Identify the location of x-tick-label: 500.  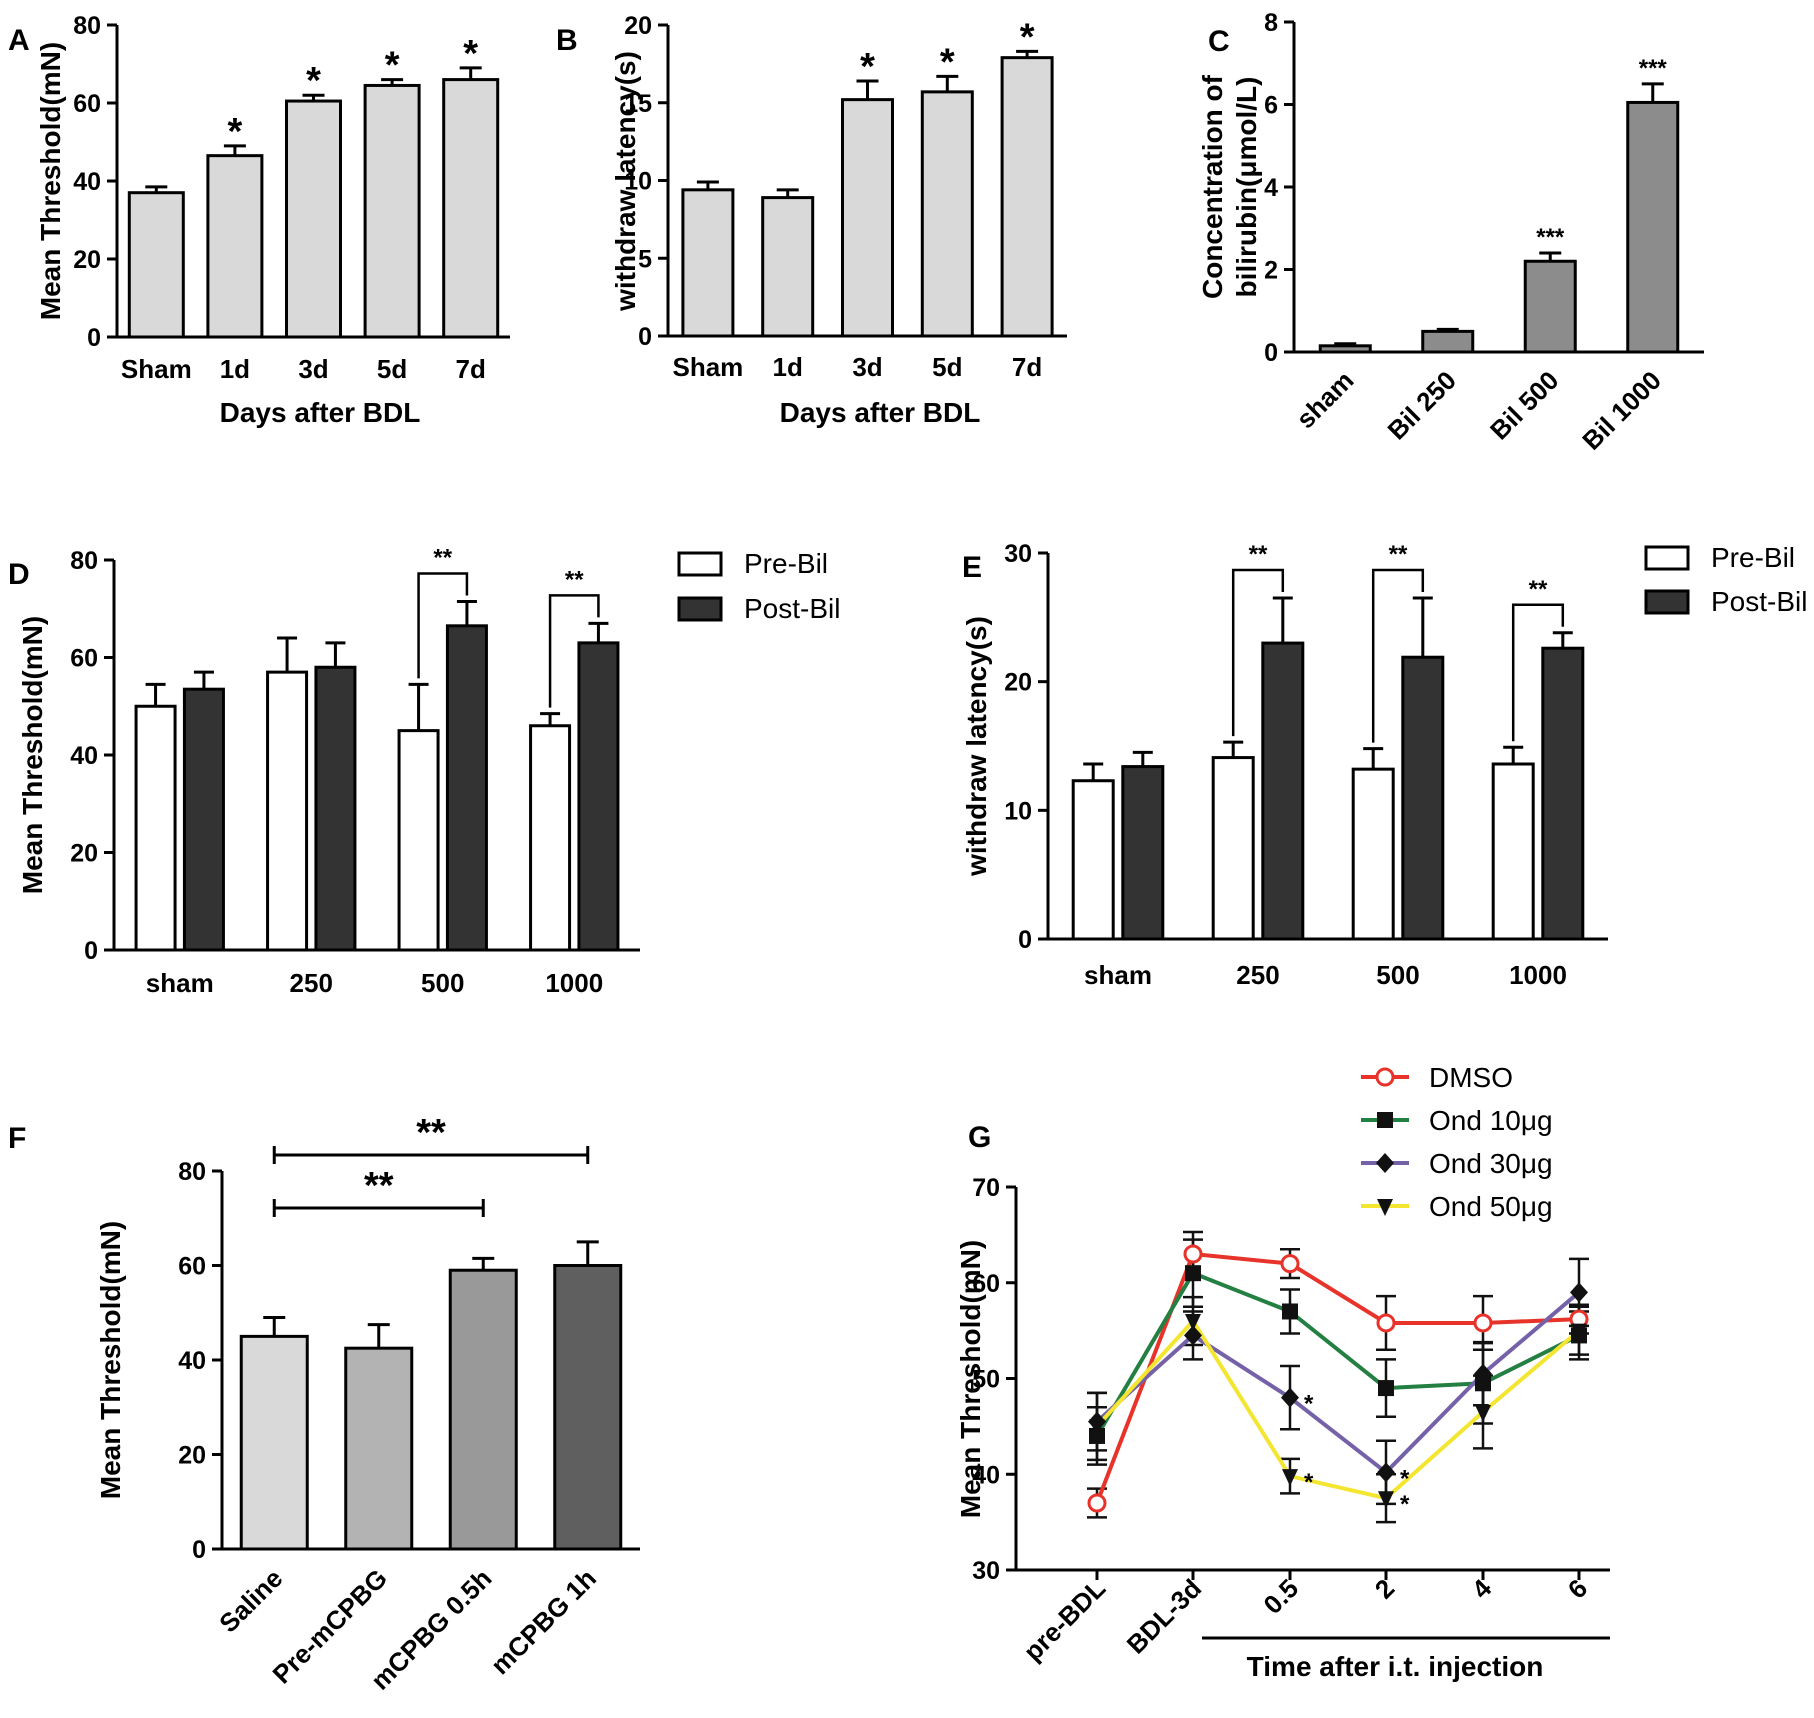
(1397, 975).